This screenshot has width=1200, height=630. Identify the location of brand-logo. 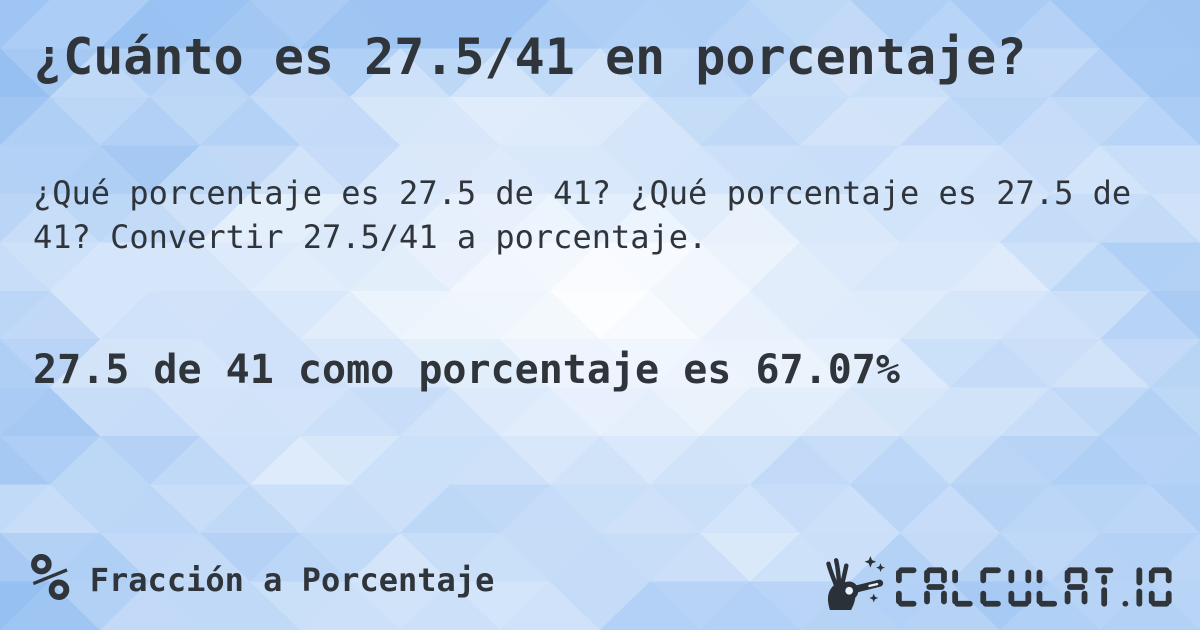
(997, 581).